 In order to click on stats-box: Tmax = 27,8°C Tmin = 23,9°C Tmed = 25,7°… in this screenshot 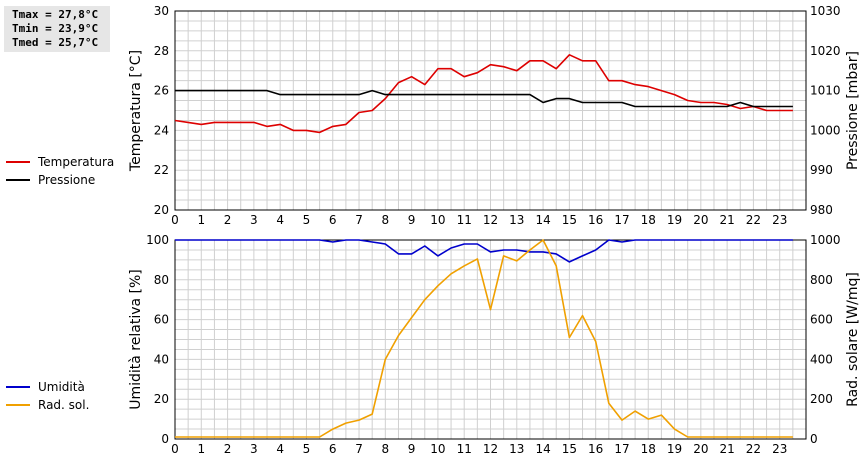, I will do `click(57, 29)`.